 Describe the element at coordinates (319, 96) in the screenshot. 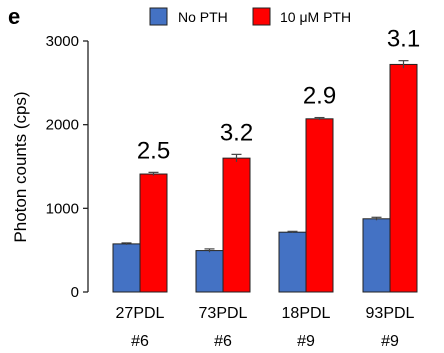

I see `fold-change-label: 2.9` at that location.